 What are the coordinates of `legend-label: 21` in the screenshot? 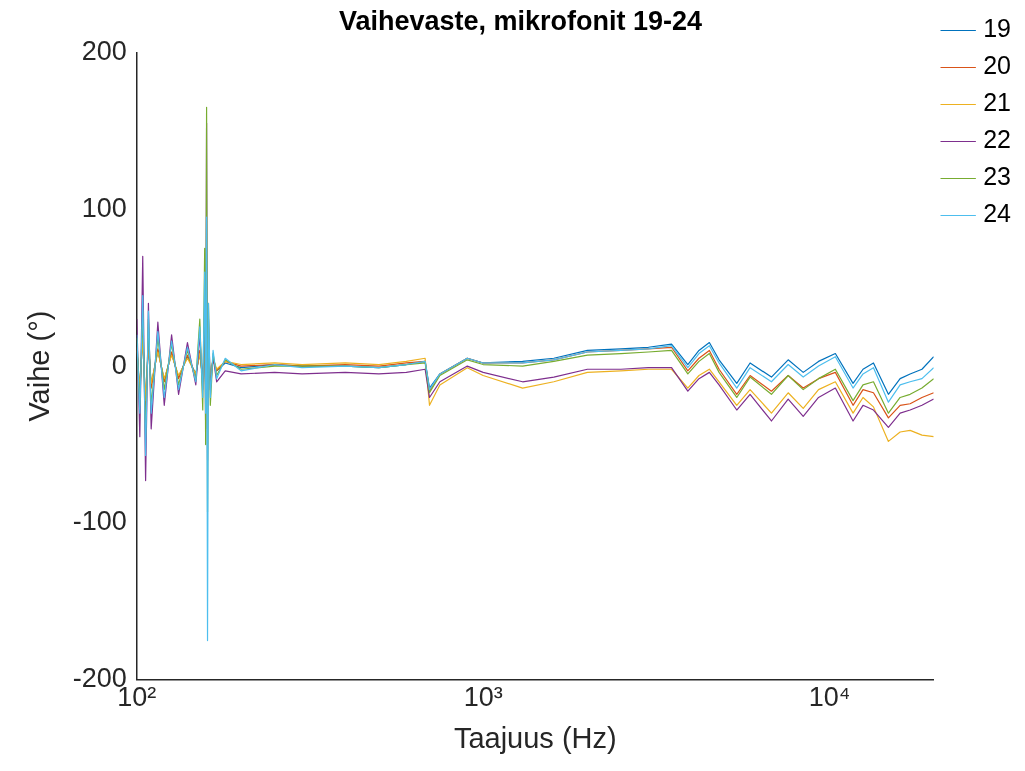 It's located at (997, 102).